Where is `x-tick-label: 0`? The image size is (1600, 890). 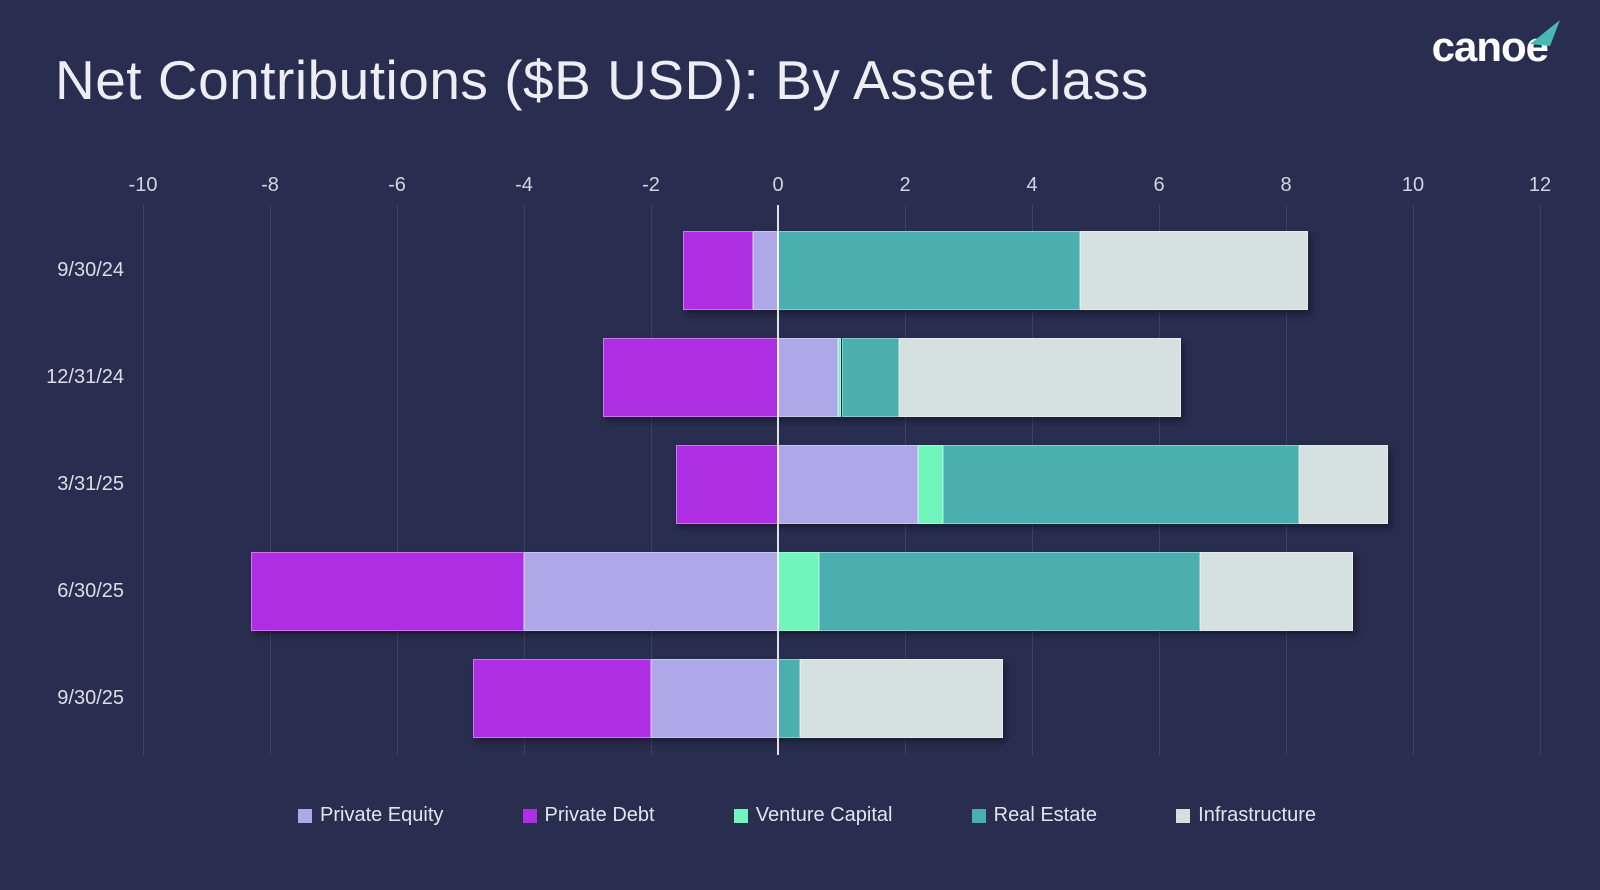
x-tick-label: 0 is located at coordinates (778, 185).